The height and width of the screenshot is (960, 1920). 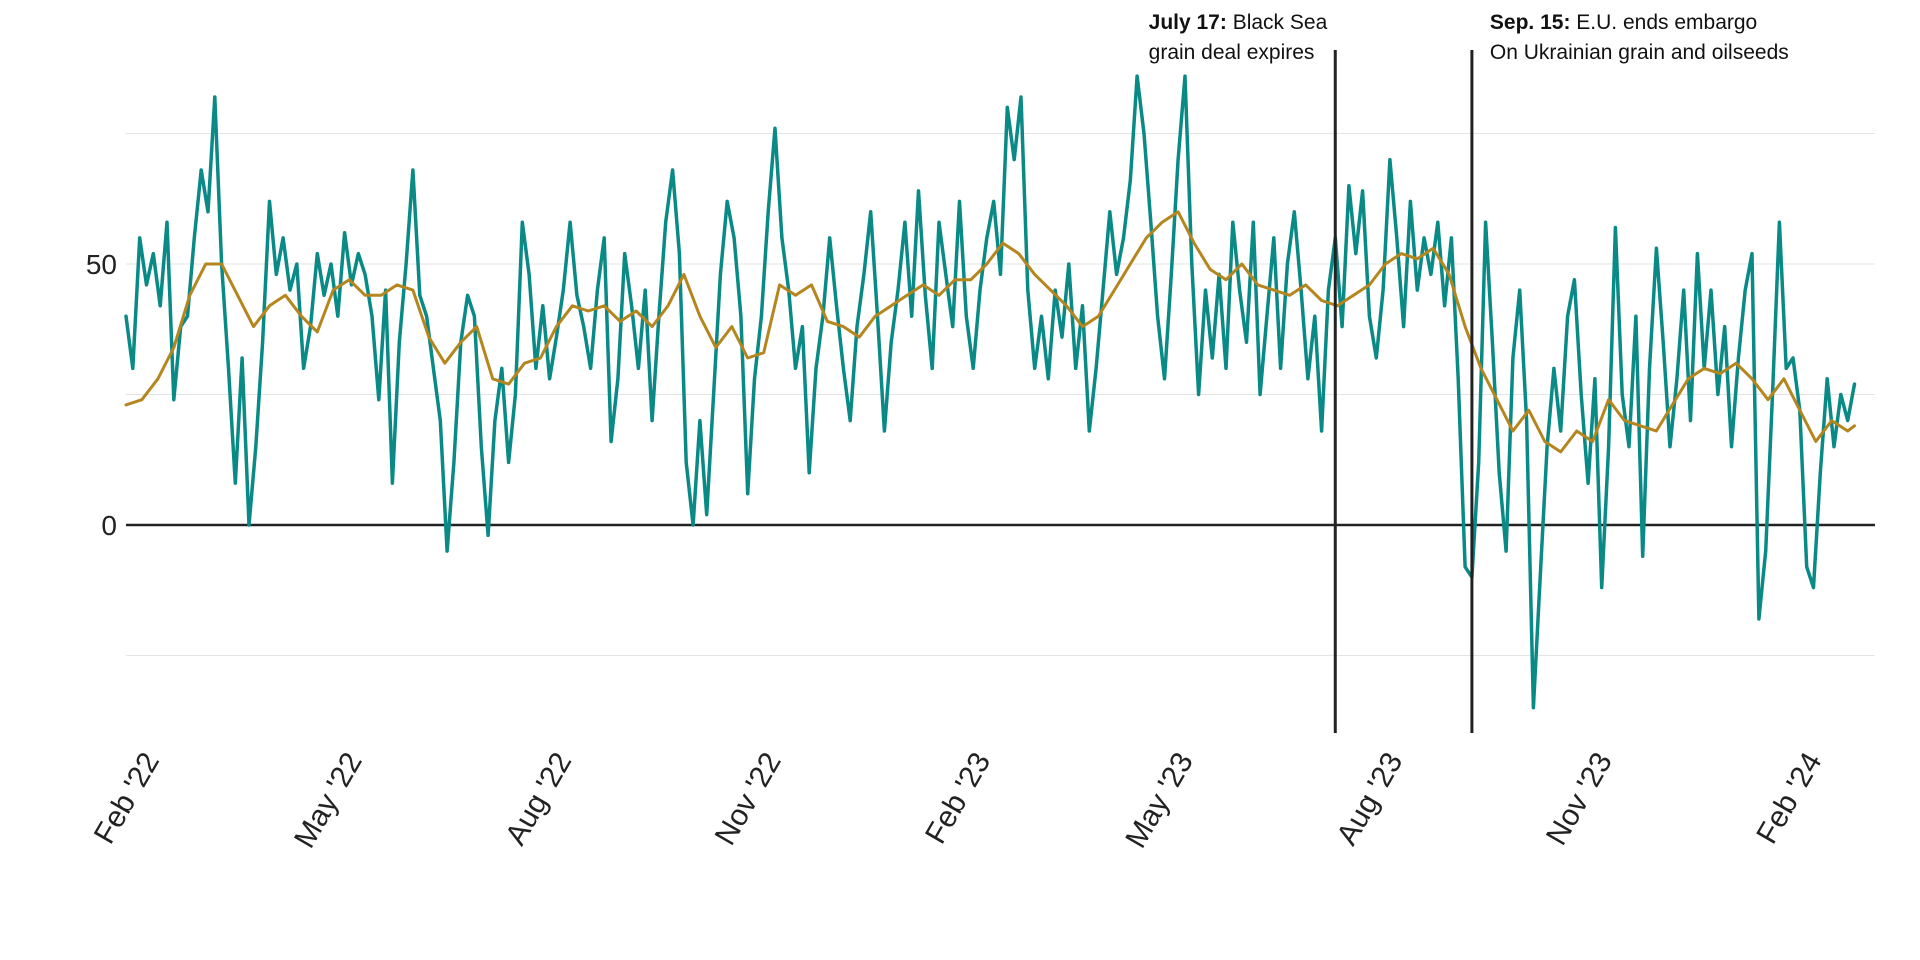 I want to click on x-tick-label: Aug '22, so click(x=538, y=799).